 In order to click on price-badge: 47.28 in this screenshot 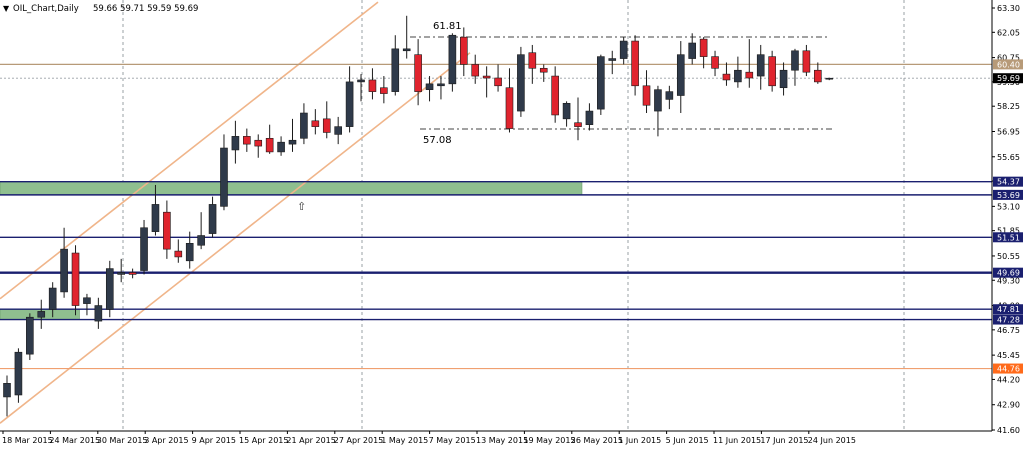, I will do `click(1008, 319)`.